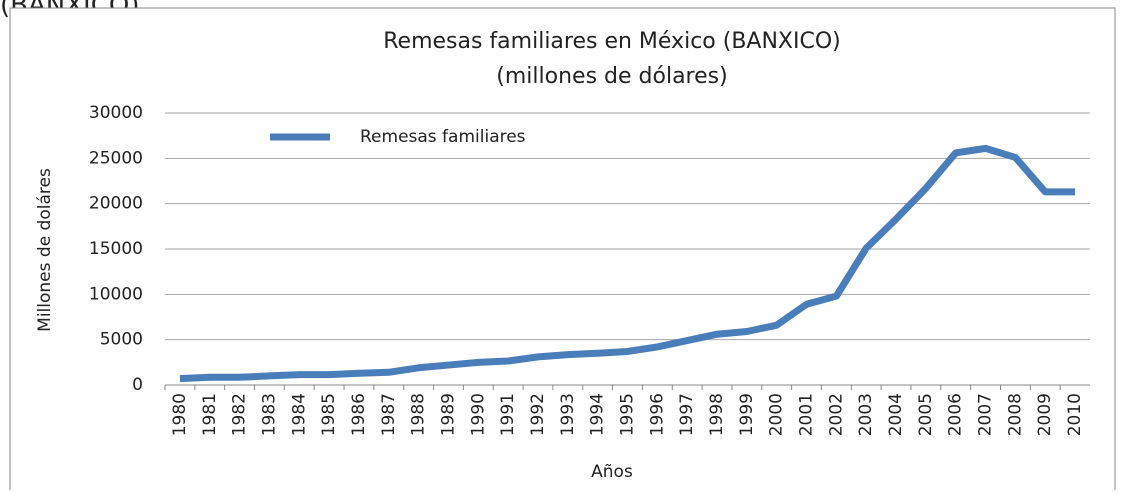 The width and height of the screenshot is (1126, 494). What do you see at coordinates (389, 414) in the screenshot?
I see `x-tick-label: 1987` at bounding box center [389, 414].